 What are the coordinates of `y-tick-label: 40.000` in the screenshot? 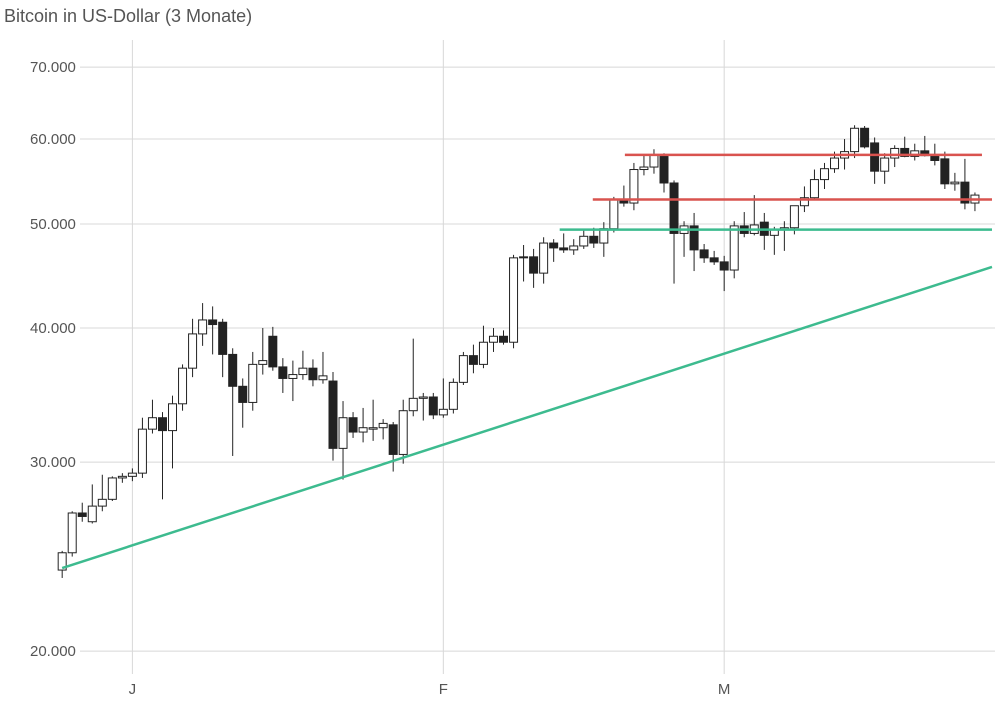 It's located at (53, 328).